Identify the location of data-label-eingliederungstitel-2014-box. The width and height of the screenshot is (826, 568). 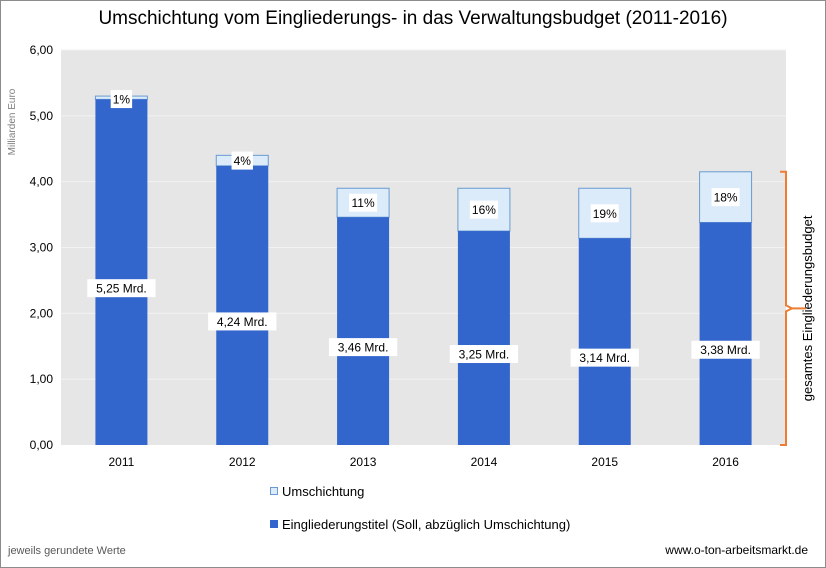
(484, 354).